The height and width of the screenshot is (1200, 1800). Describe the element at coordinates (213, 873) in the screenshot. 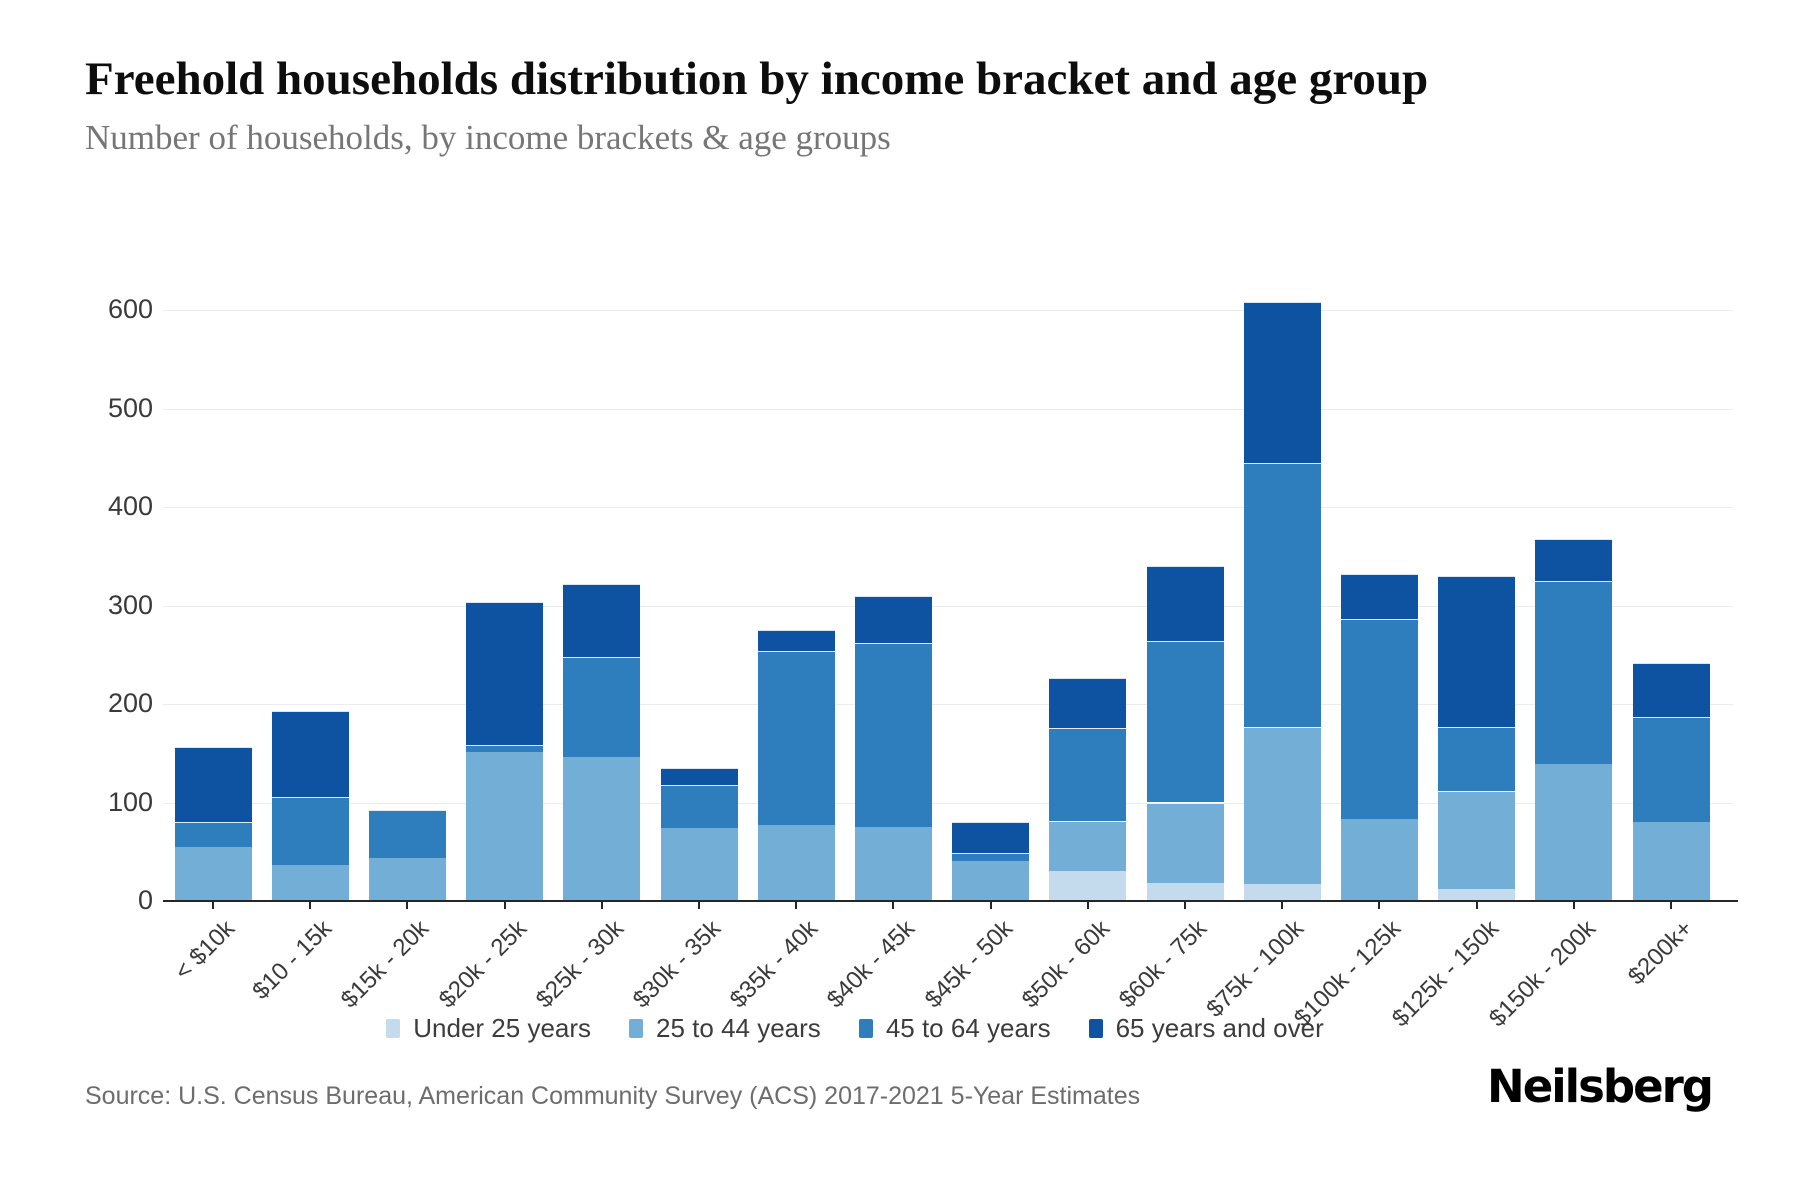

I see `bar-< $10k-25 to 44 years` at that location.